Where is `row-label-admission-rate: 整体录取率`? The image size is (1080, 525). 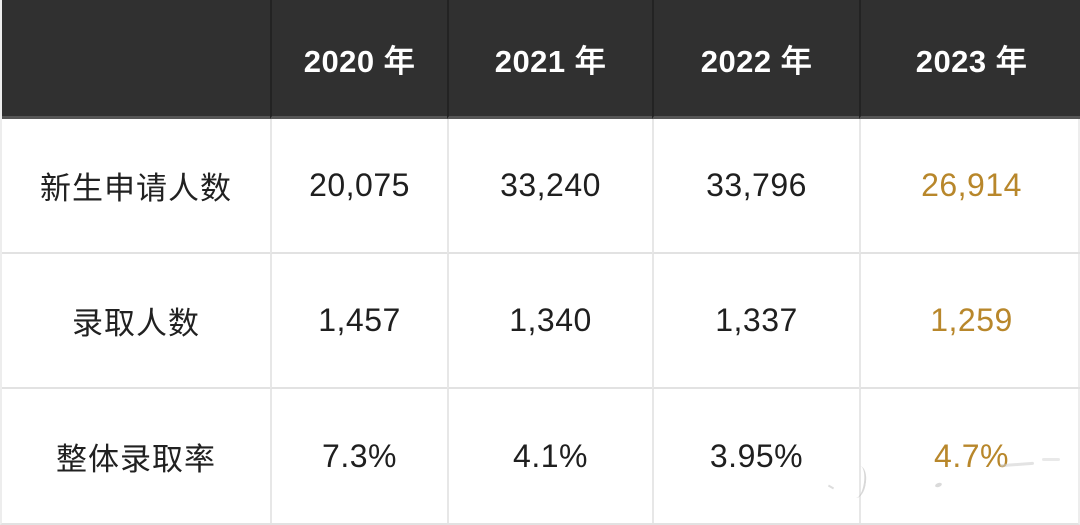
row-label-admission-rate: 整体录取率 is located at coordinates (136, 459).